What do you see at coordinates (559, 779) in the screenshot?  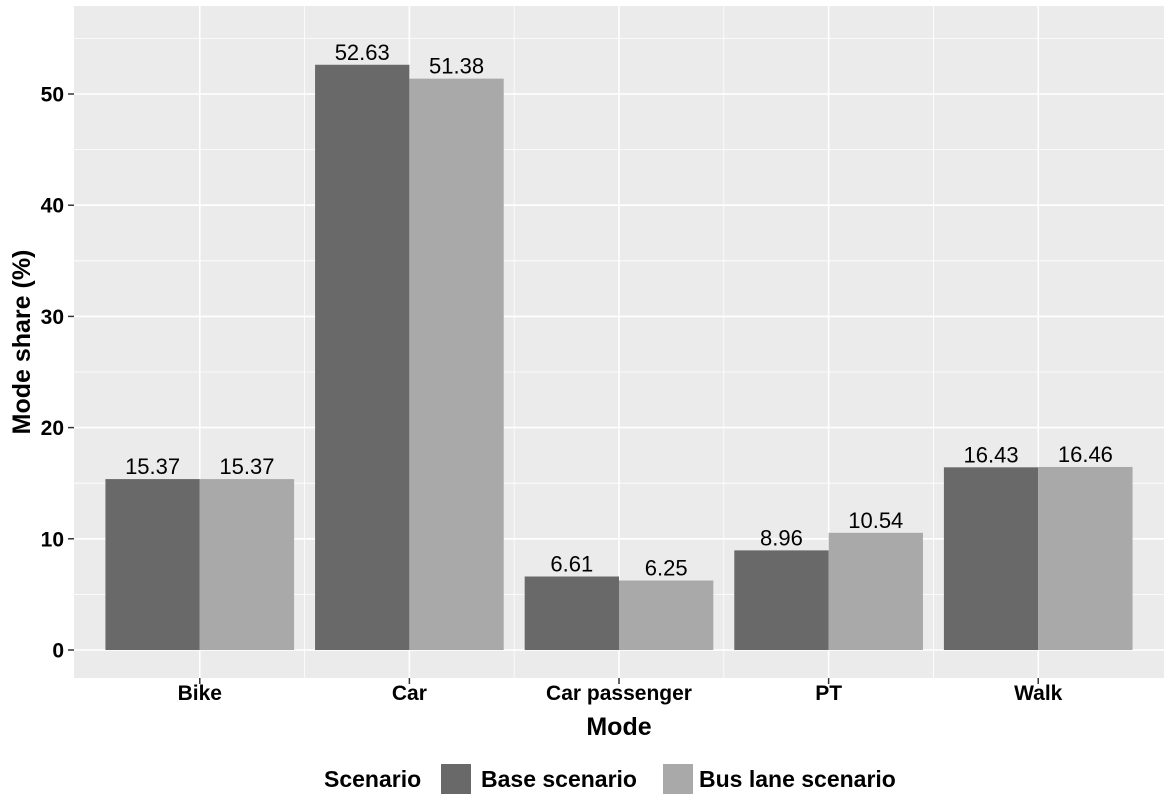 I see `legend-label: Base scenario` at bounding box center [559, 779].